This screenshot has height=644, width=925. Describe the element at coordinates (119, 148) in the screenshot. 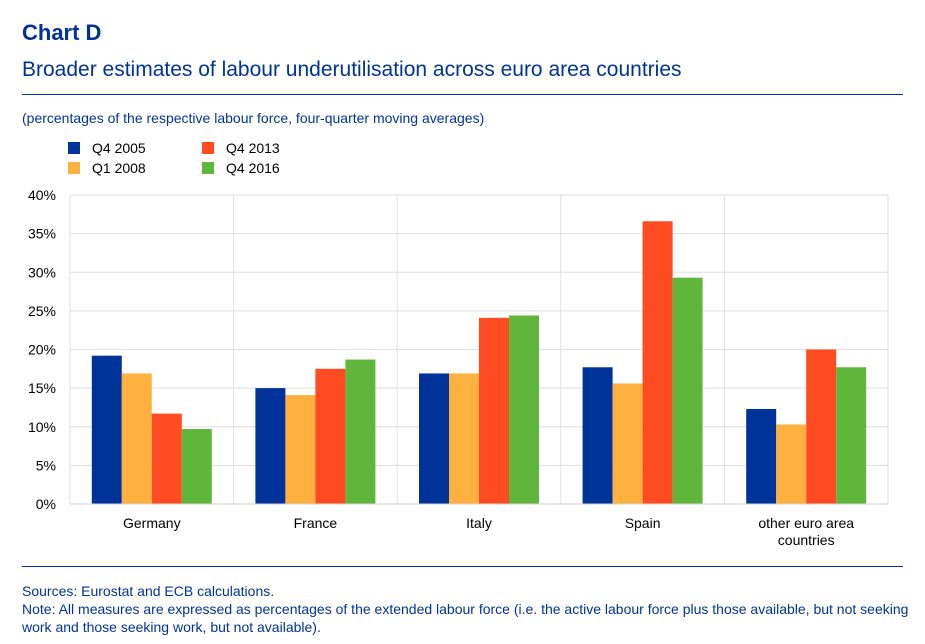

I see `legend-label: Q4 2005` at that location.